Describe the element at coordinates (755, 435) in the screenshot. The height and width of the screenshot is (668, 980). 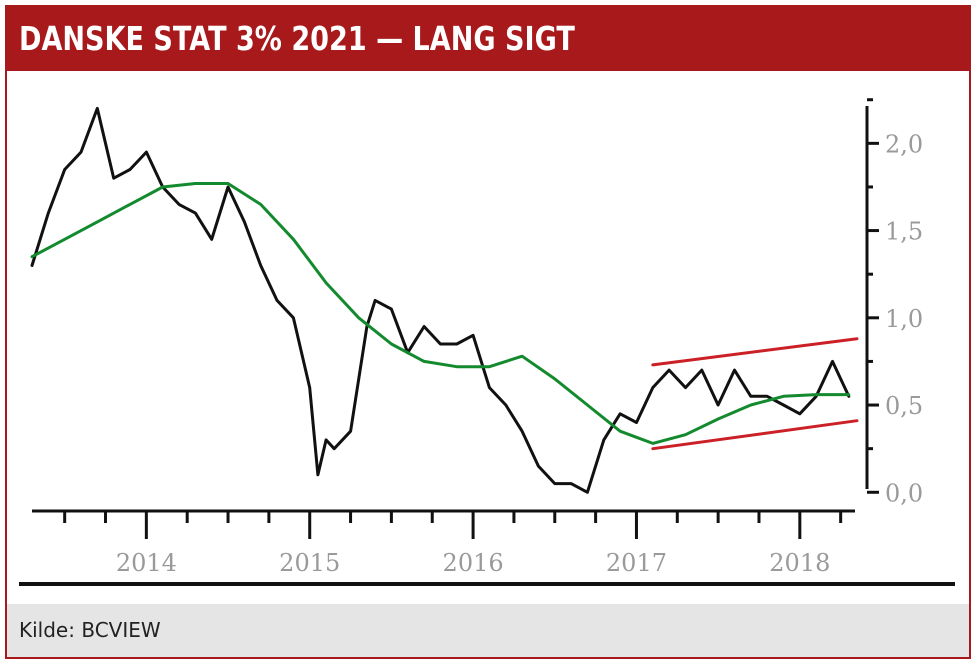
I see `series-line-channel-lower` at that location.